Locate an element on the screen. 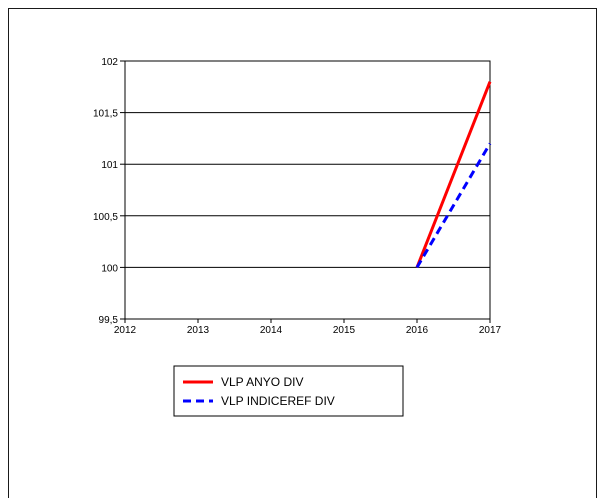 The height and width of the screenshot is (499, 603). y-tick-label: 101 is located at coordinates (109, 165).